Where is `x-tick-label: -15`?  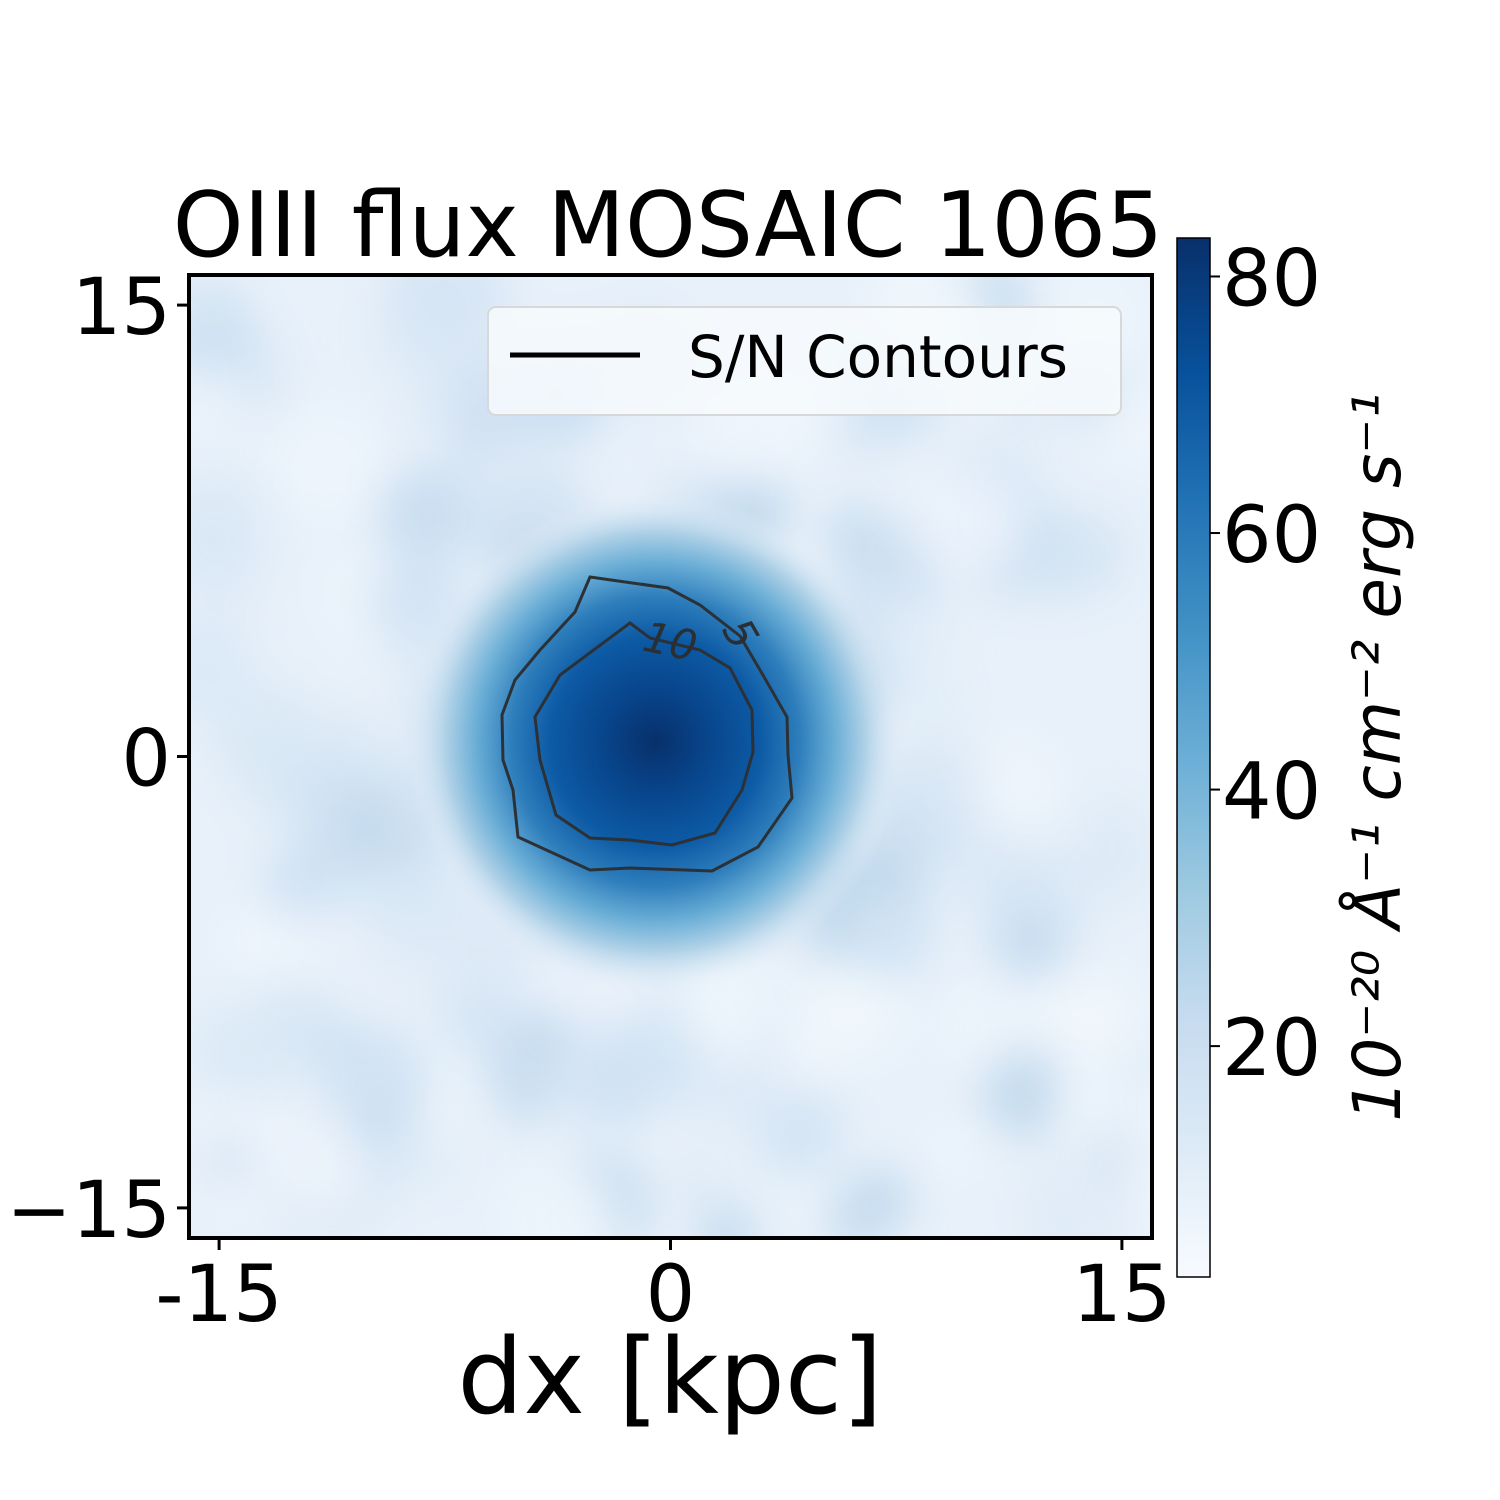 x-tick-label: -15 is located at coordinates (218, 1295).